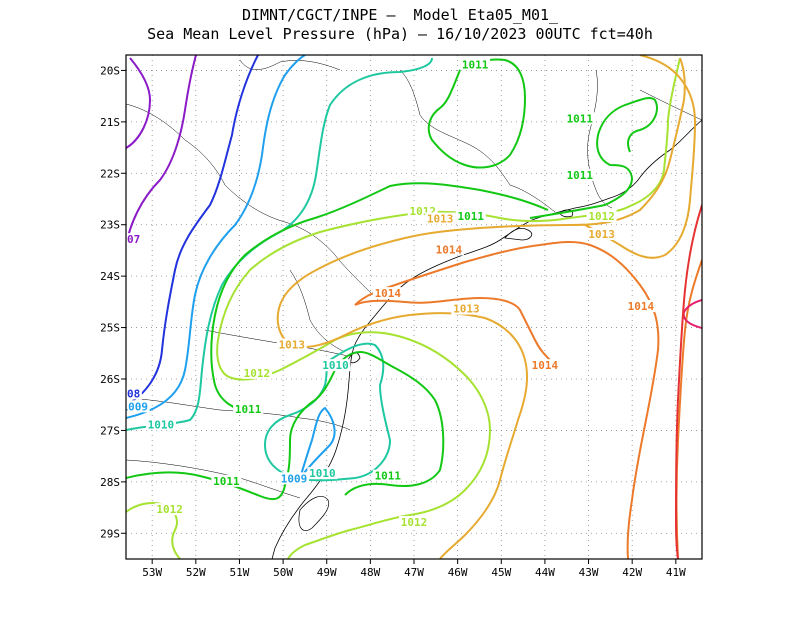 The width and height of the screenshot is (800, 618). I want to click on lat-tick-label: 27S, so click(110, 430).